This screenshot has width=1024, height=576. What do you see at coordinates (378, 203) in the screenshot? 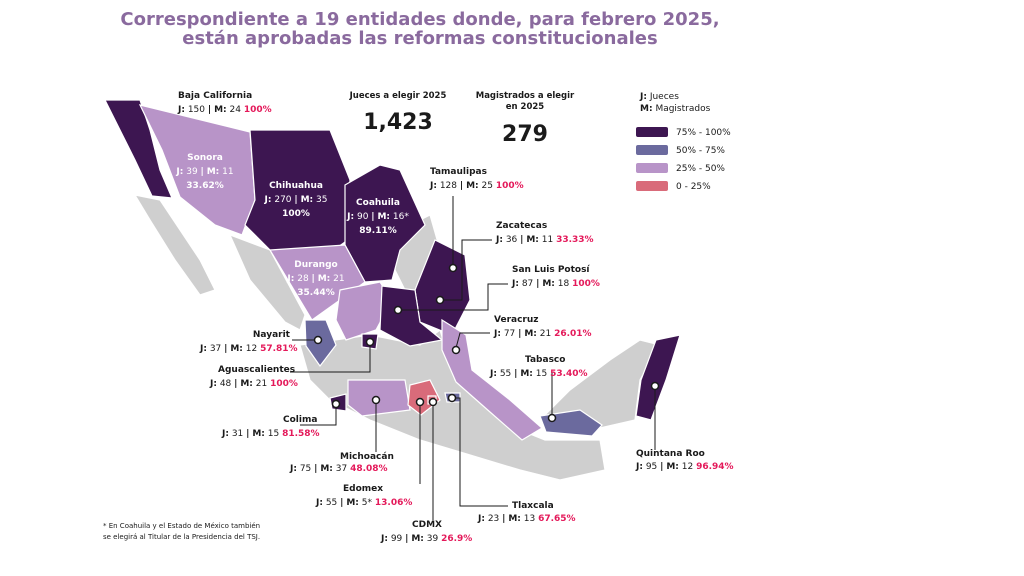
I see `state-name: Coahuila` at bounding box center [378, 203].